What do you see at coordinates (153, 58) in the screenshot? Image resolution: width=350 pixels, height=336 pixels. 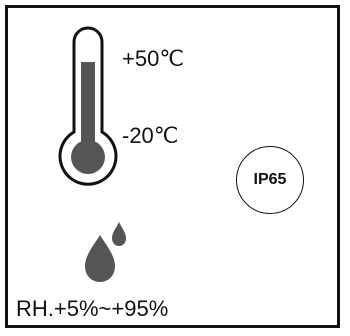 I see `max-temperature-label: +50℃` at bounding box center [153, 58].